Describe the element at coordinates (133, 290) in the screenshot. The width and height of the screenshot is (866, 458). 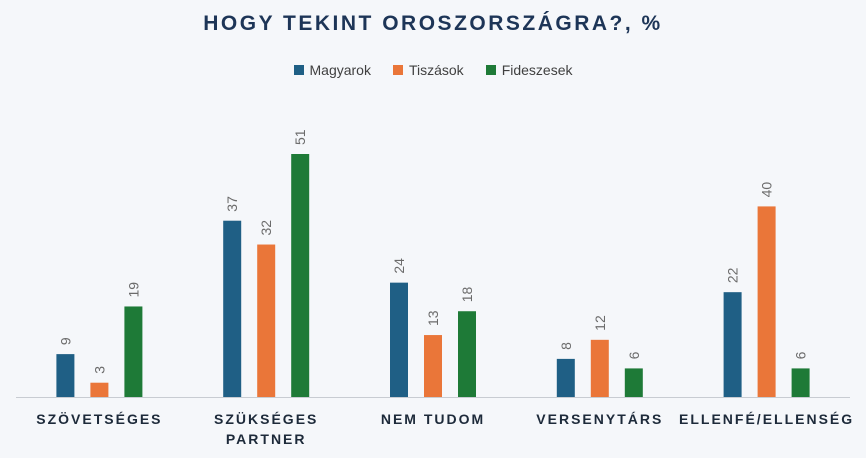
I see `data-label: 19` at that location.